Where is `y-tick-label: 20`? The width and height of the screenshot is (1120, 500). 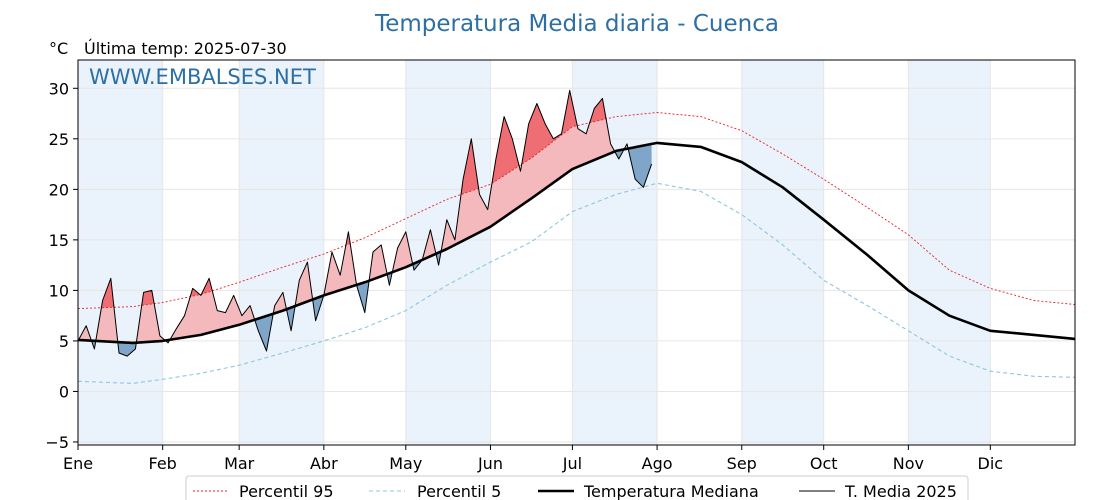
y-tick-label: 20 is located at coordinates (59, 189).